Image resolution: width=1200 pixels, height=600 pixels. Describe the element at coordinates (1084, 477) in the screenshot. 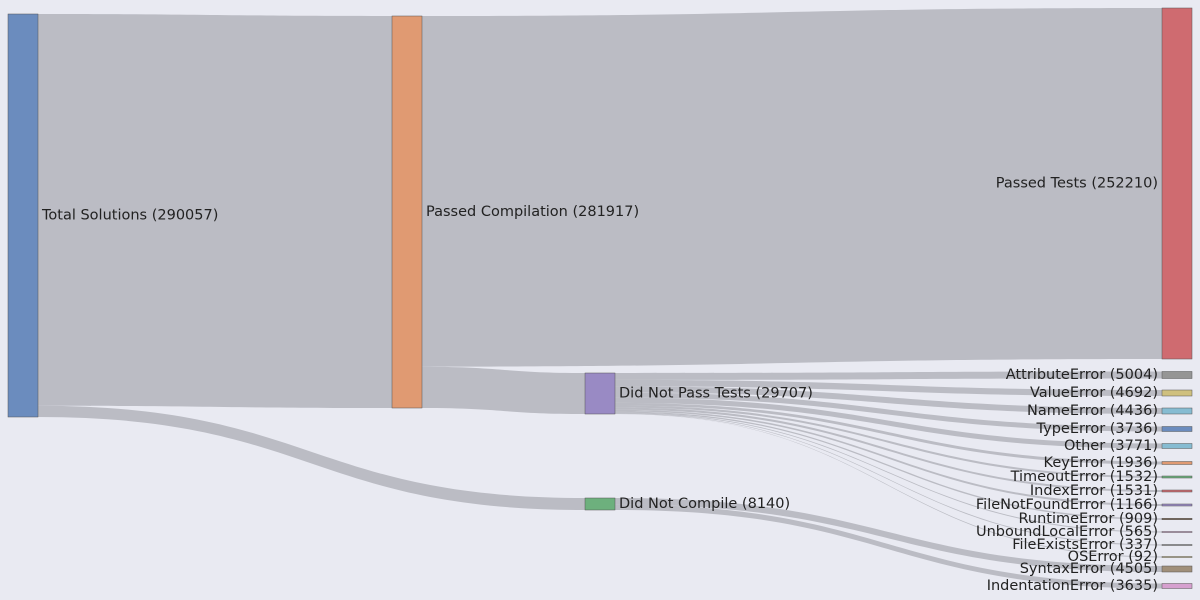

I see `node-label-timeout: TimeoutError (1532)` at that location.